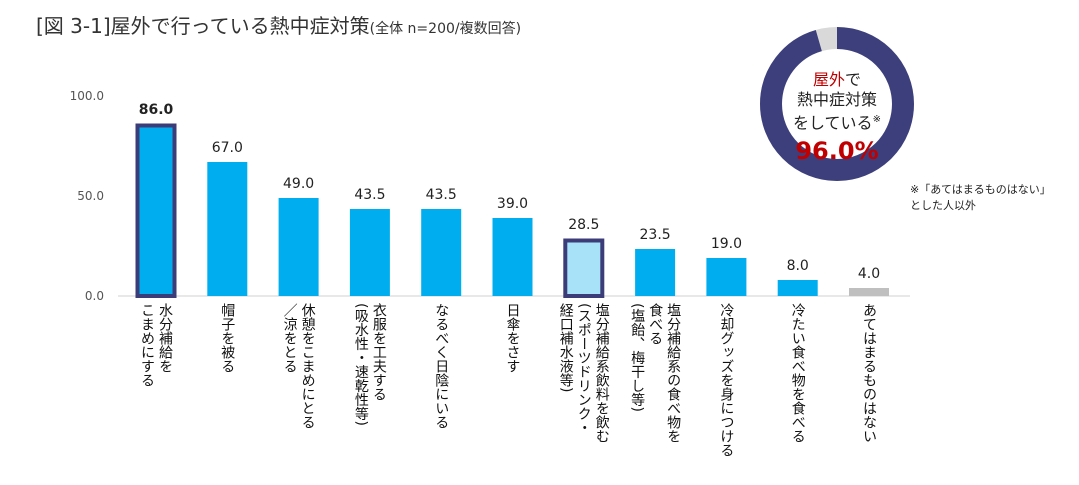  I want to click on category-label-line: (吸水性・速乾性等), so click(360, 364).